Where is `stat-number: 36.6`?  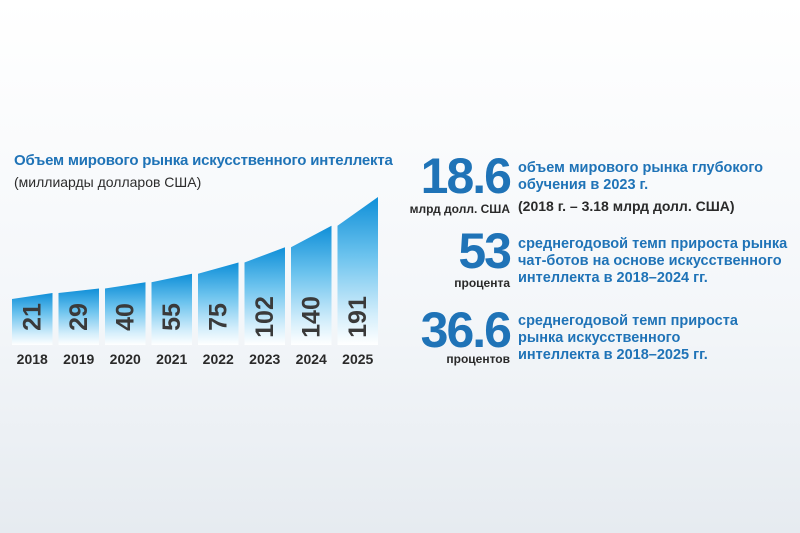 stat-number: 36.6 is located at coordinates (466, 330).